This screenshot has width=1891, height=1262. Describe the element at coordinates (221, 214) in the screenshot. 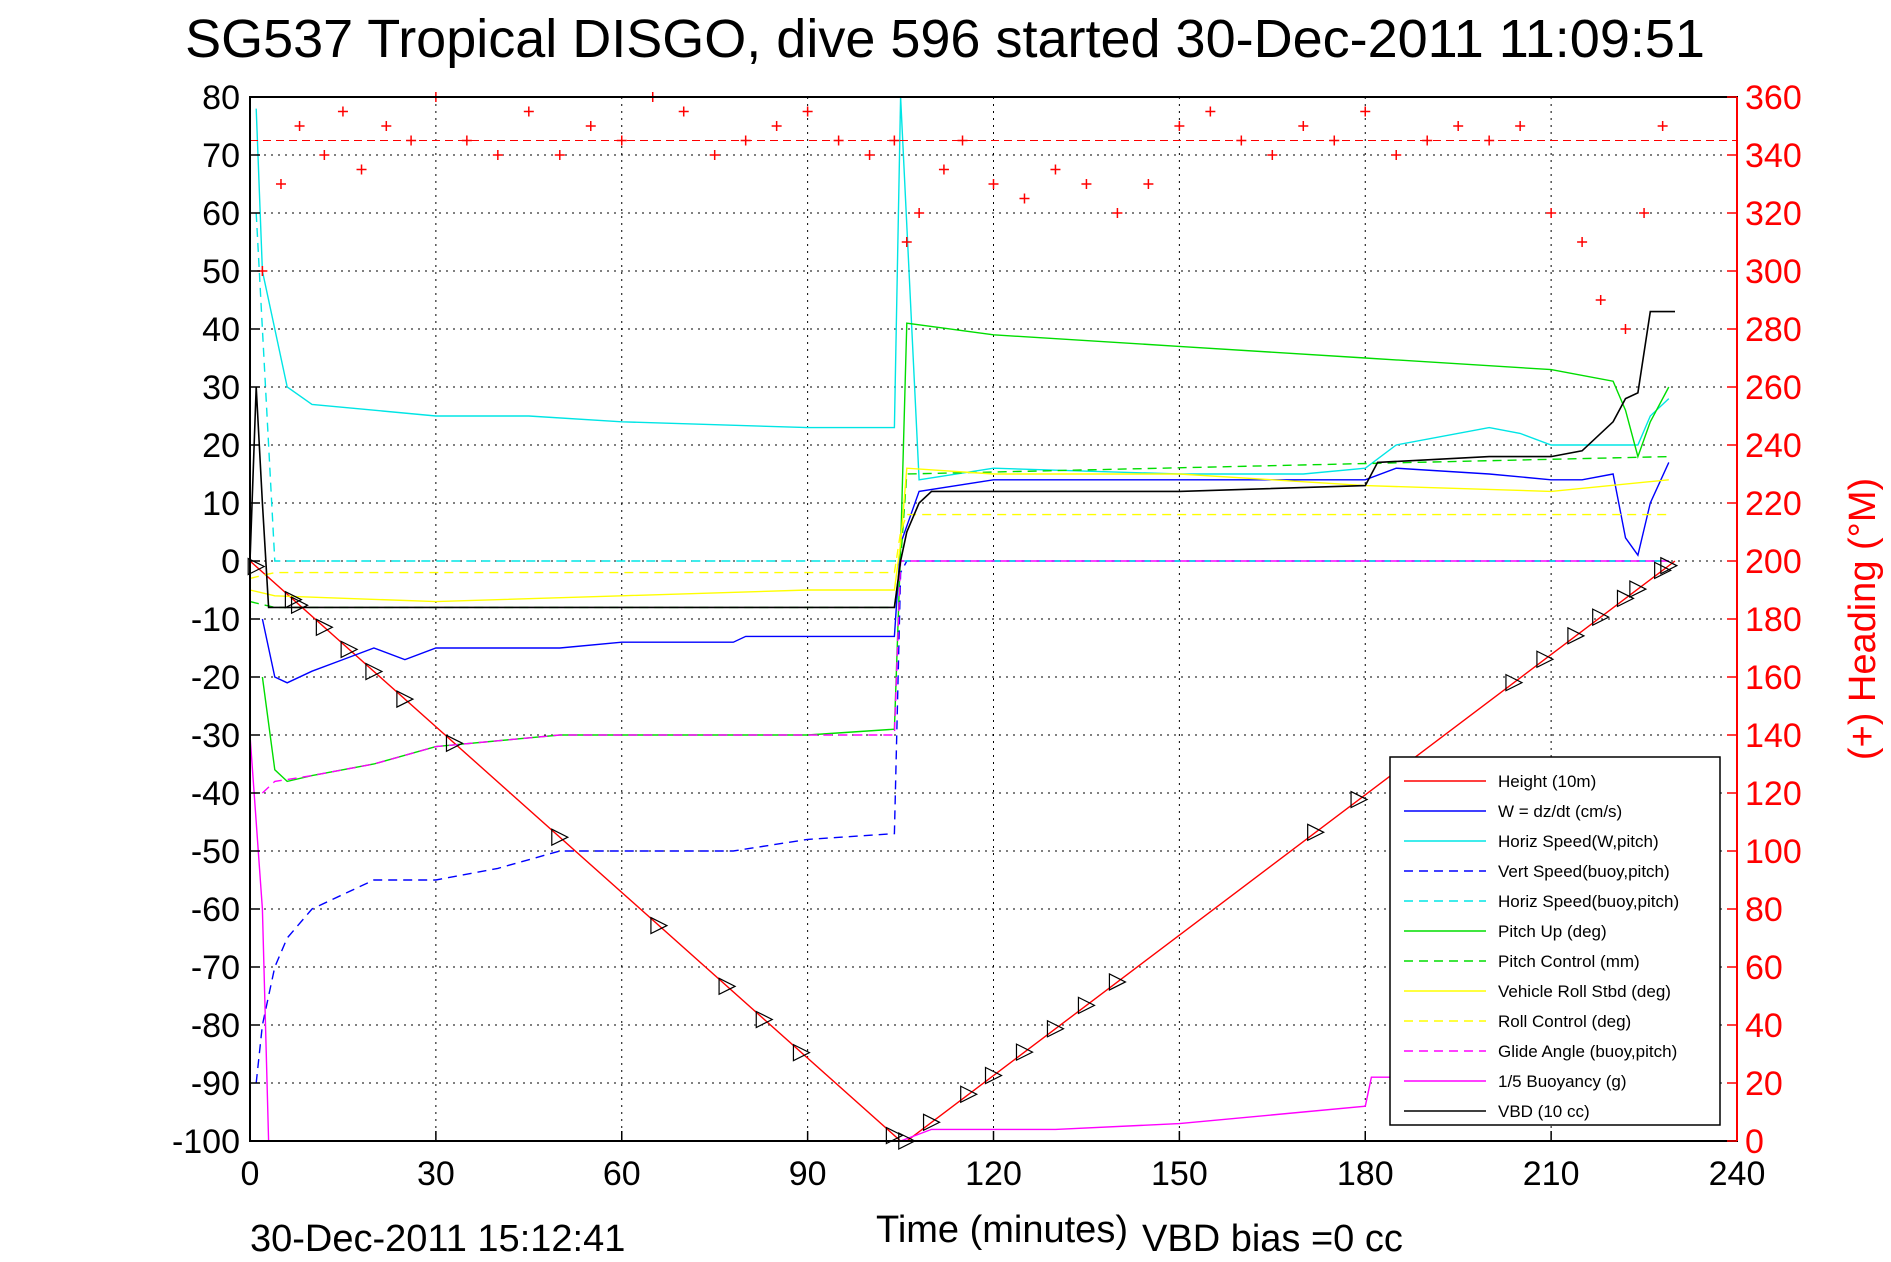

I see `y-tick-label: 60` at that location.